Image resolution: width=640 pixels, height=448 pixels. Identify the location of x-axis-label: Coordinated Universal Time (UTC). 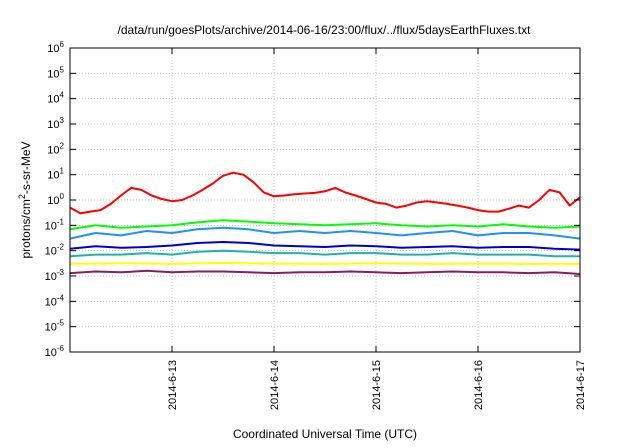
(325, 434).